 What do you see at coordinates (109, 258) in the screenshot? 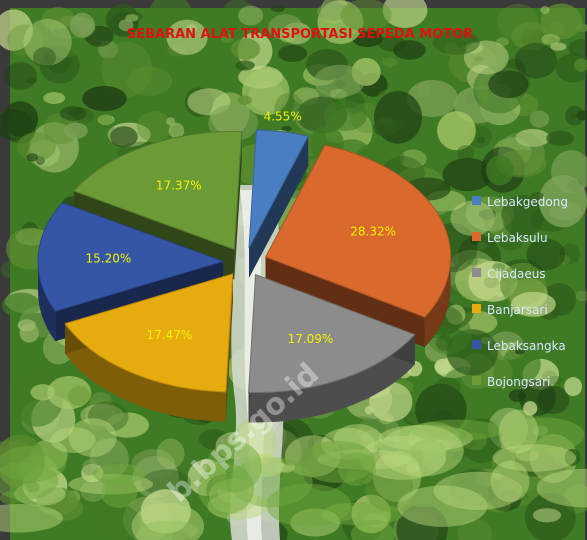
I see `data-label: 15.20%` at bounding box center [109, 258].